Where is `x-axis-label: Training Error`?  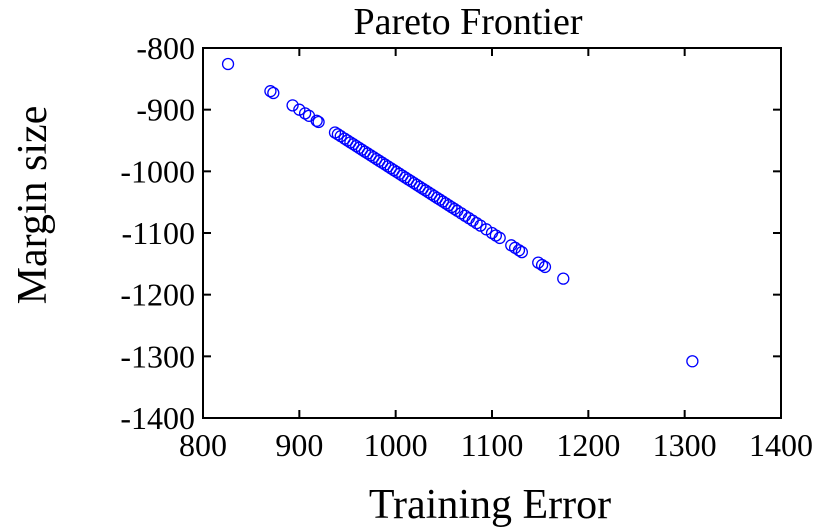 x-axis-label: Training Error is located at coordinates (490, 505).